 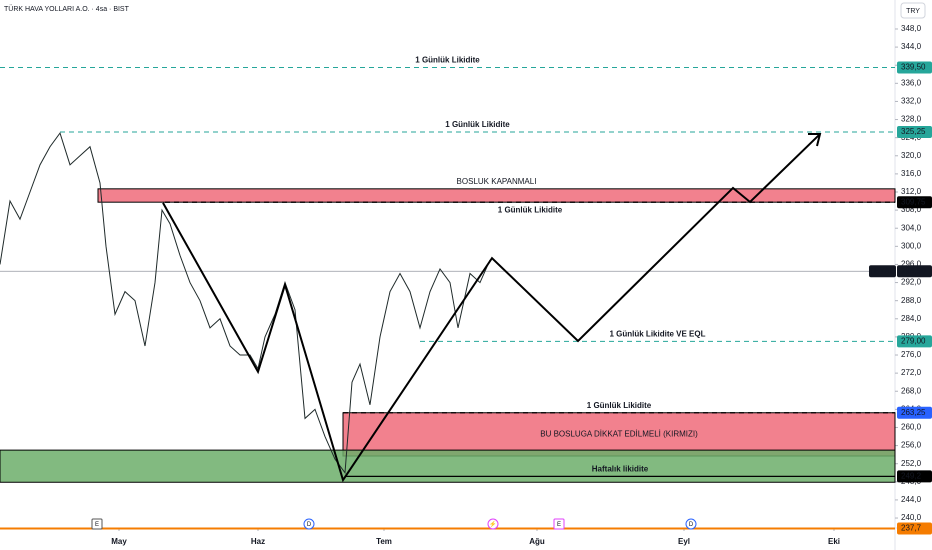 What do you see at coordinates (258, 541) in the screenshot?
I see `x-tick-label: Haz` at bounding box center [258, 541].